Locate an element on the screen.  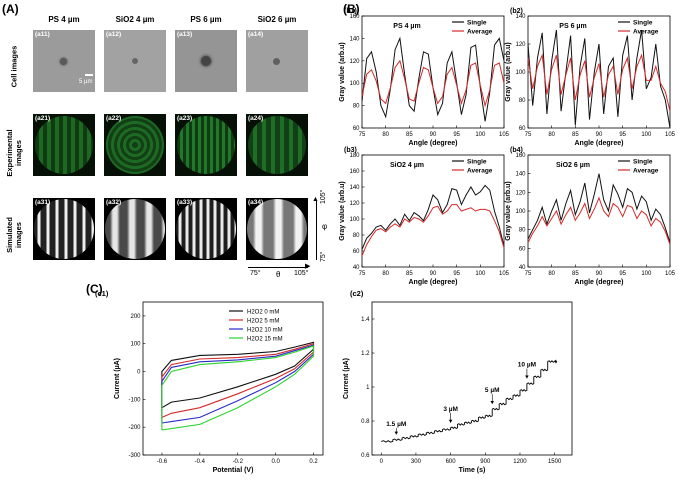
theta-right-label: 105° is located at coordinates (301, 273).